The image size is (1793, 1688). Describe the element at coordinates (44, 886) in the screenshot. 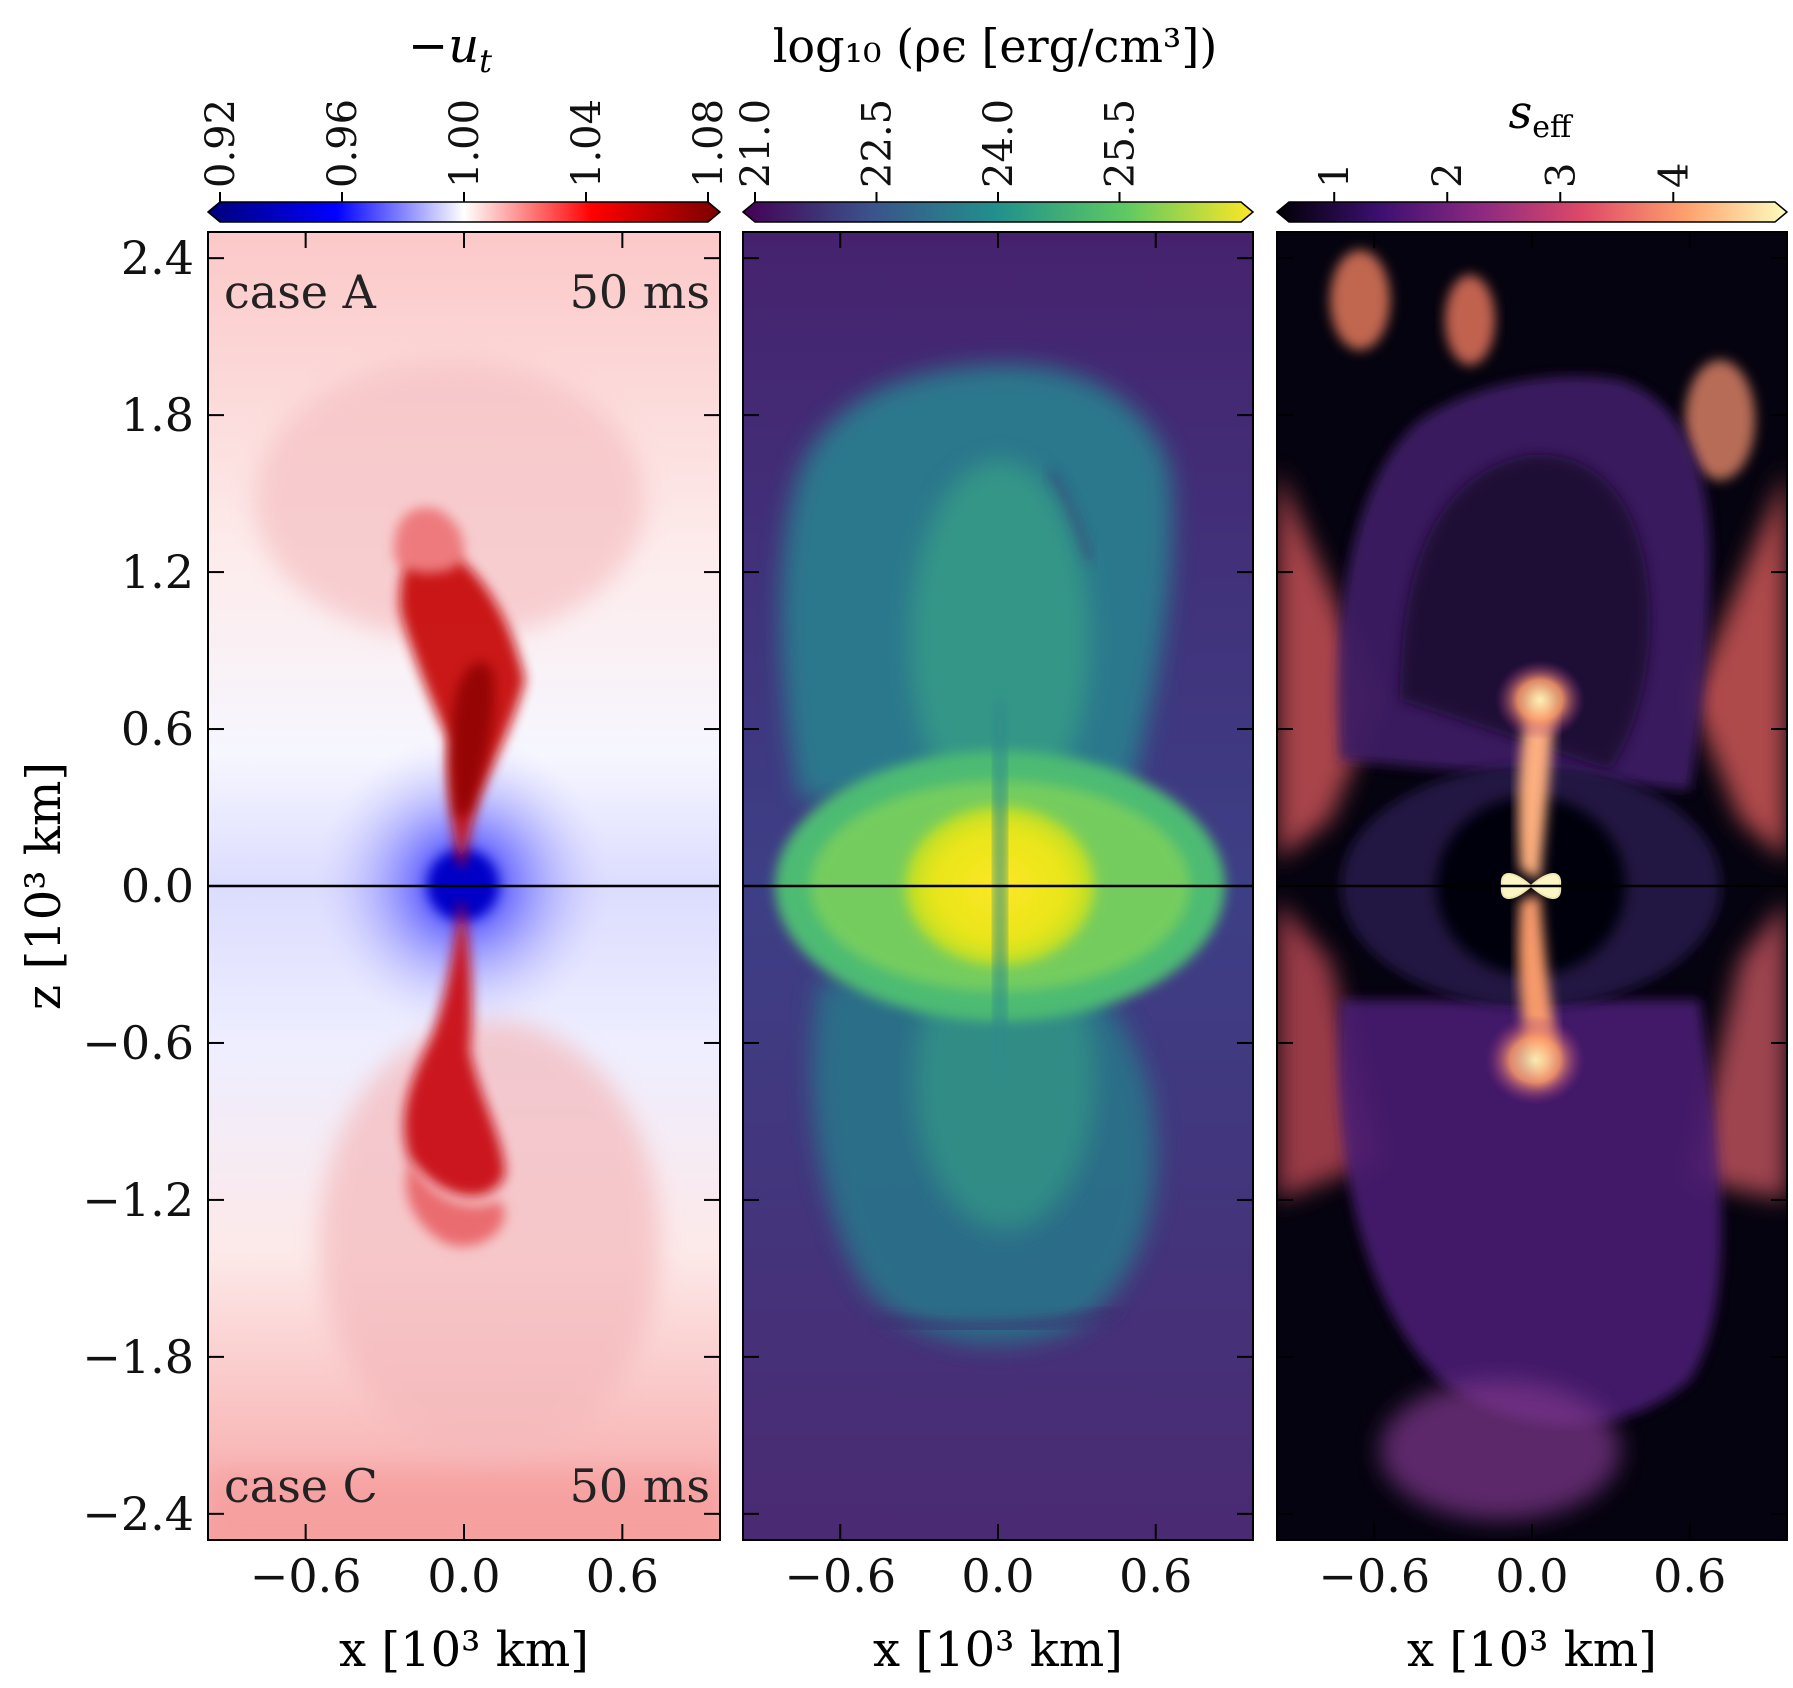

I see `ut-y-axis-label: z [10³ km]` at that location.